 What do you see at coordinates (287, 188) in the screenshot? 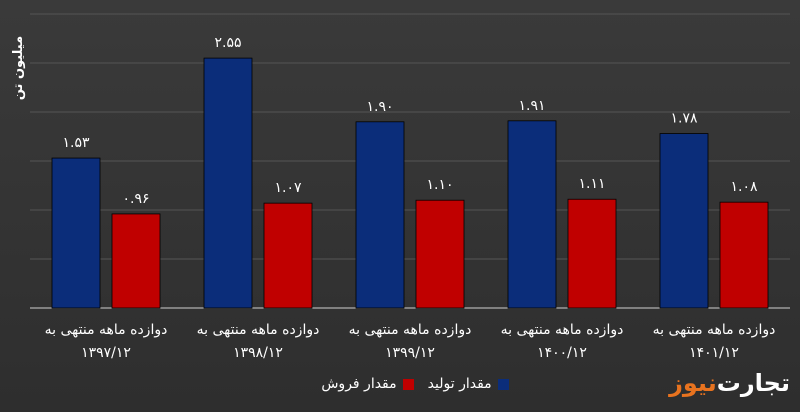
I see `data-label-sales: ۱.۰۷` at bounding box center [287, 188].